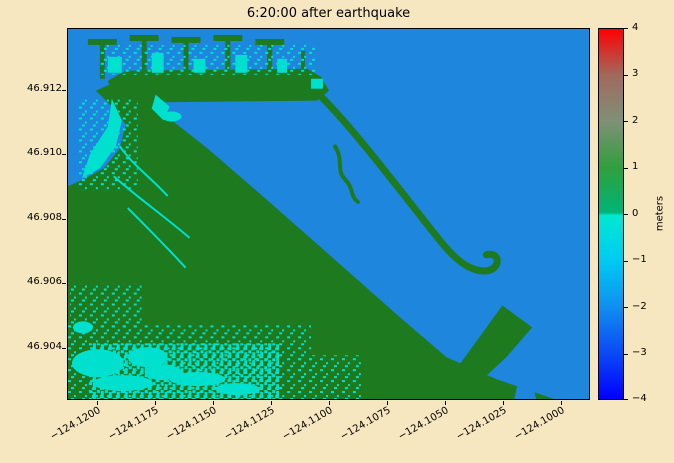 Image resolution: width=674 pixels, height=463 pixels. Describe the element at coordinates (539, 424) in the screenshot. I see `x-tick-label: −124.1000` at that location.